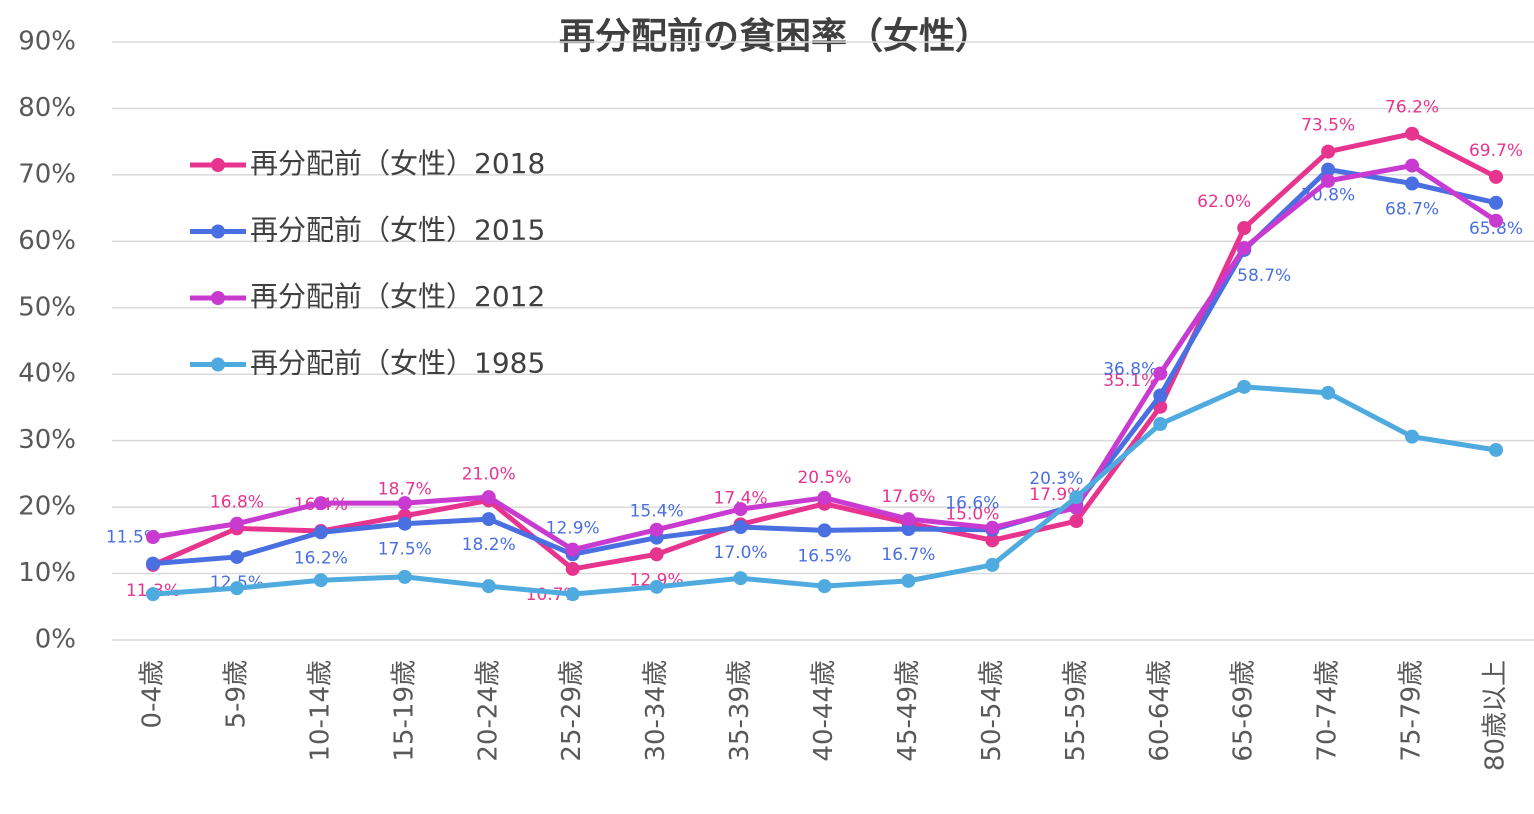  What do you see at coordinates (47, 374) in the screenshot?
I see `y-tick-label: 40%` at bounding box center [47, 374].